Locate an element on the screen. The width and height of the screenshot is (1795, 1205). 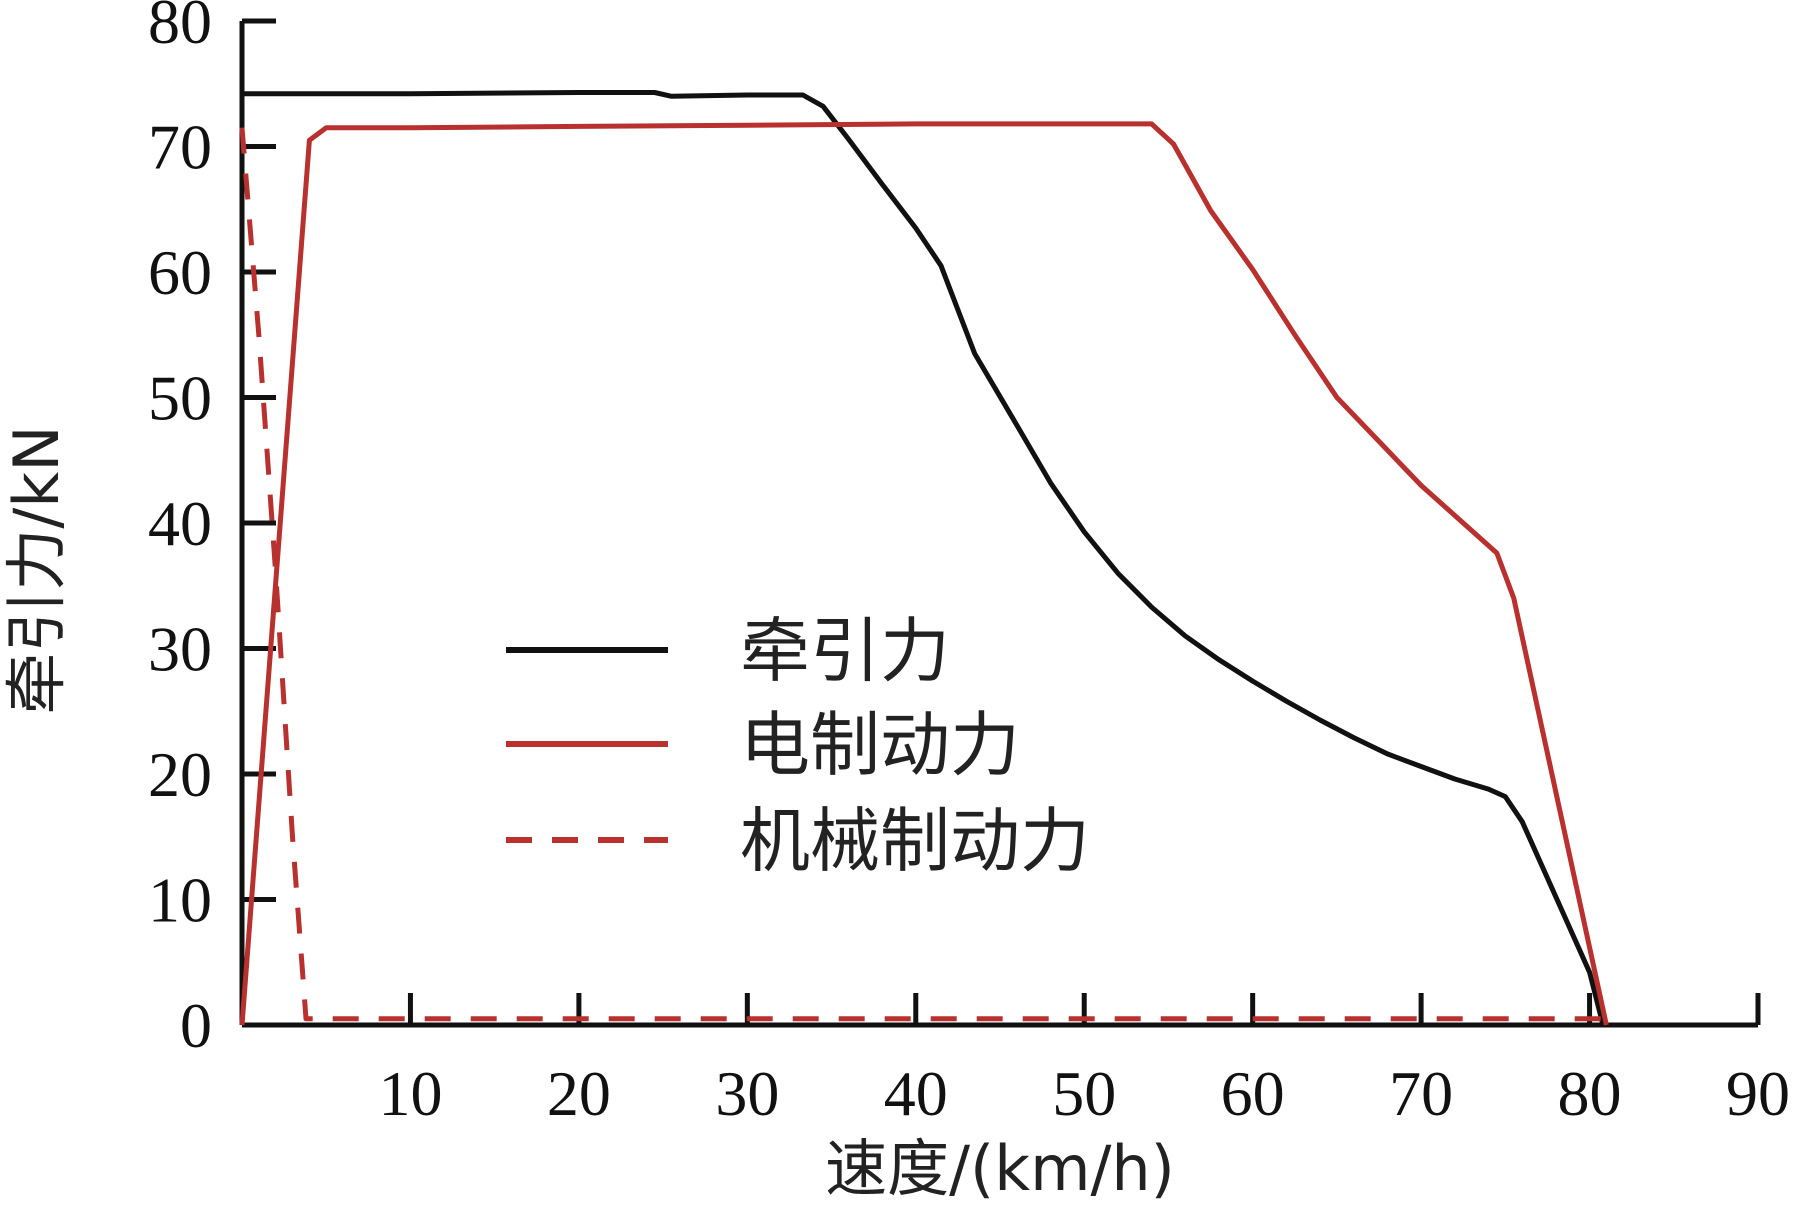
y-tick-label-2: 20 is located at coordinates (180, 774).